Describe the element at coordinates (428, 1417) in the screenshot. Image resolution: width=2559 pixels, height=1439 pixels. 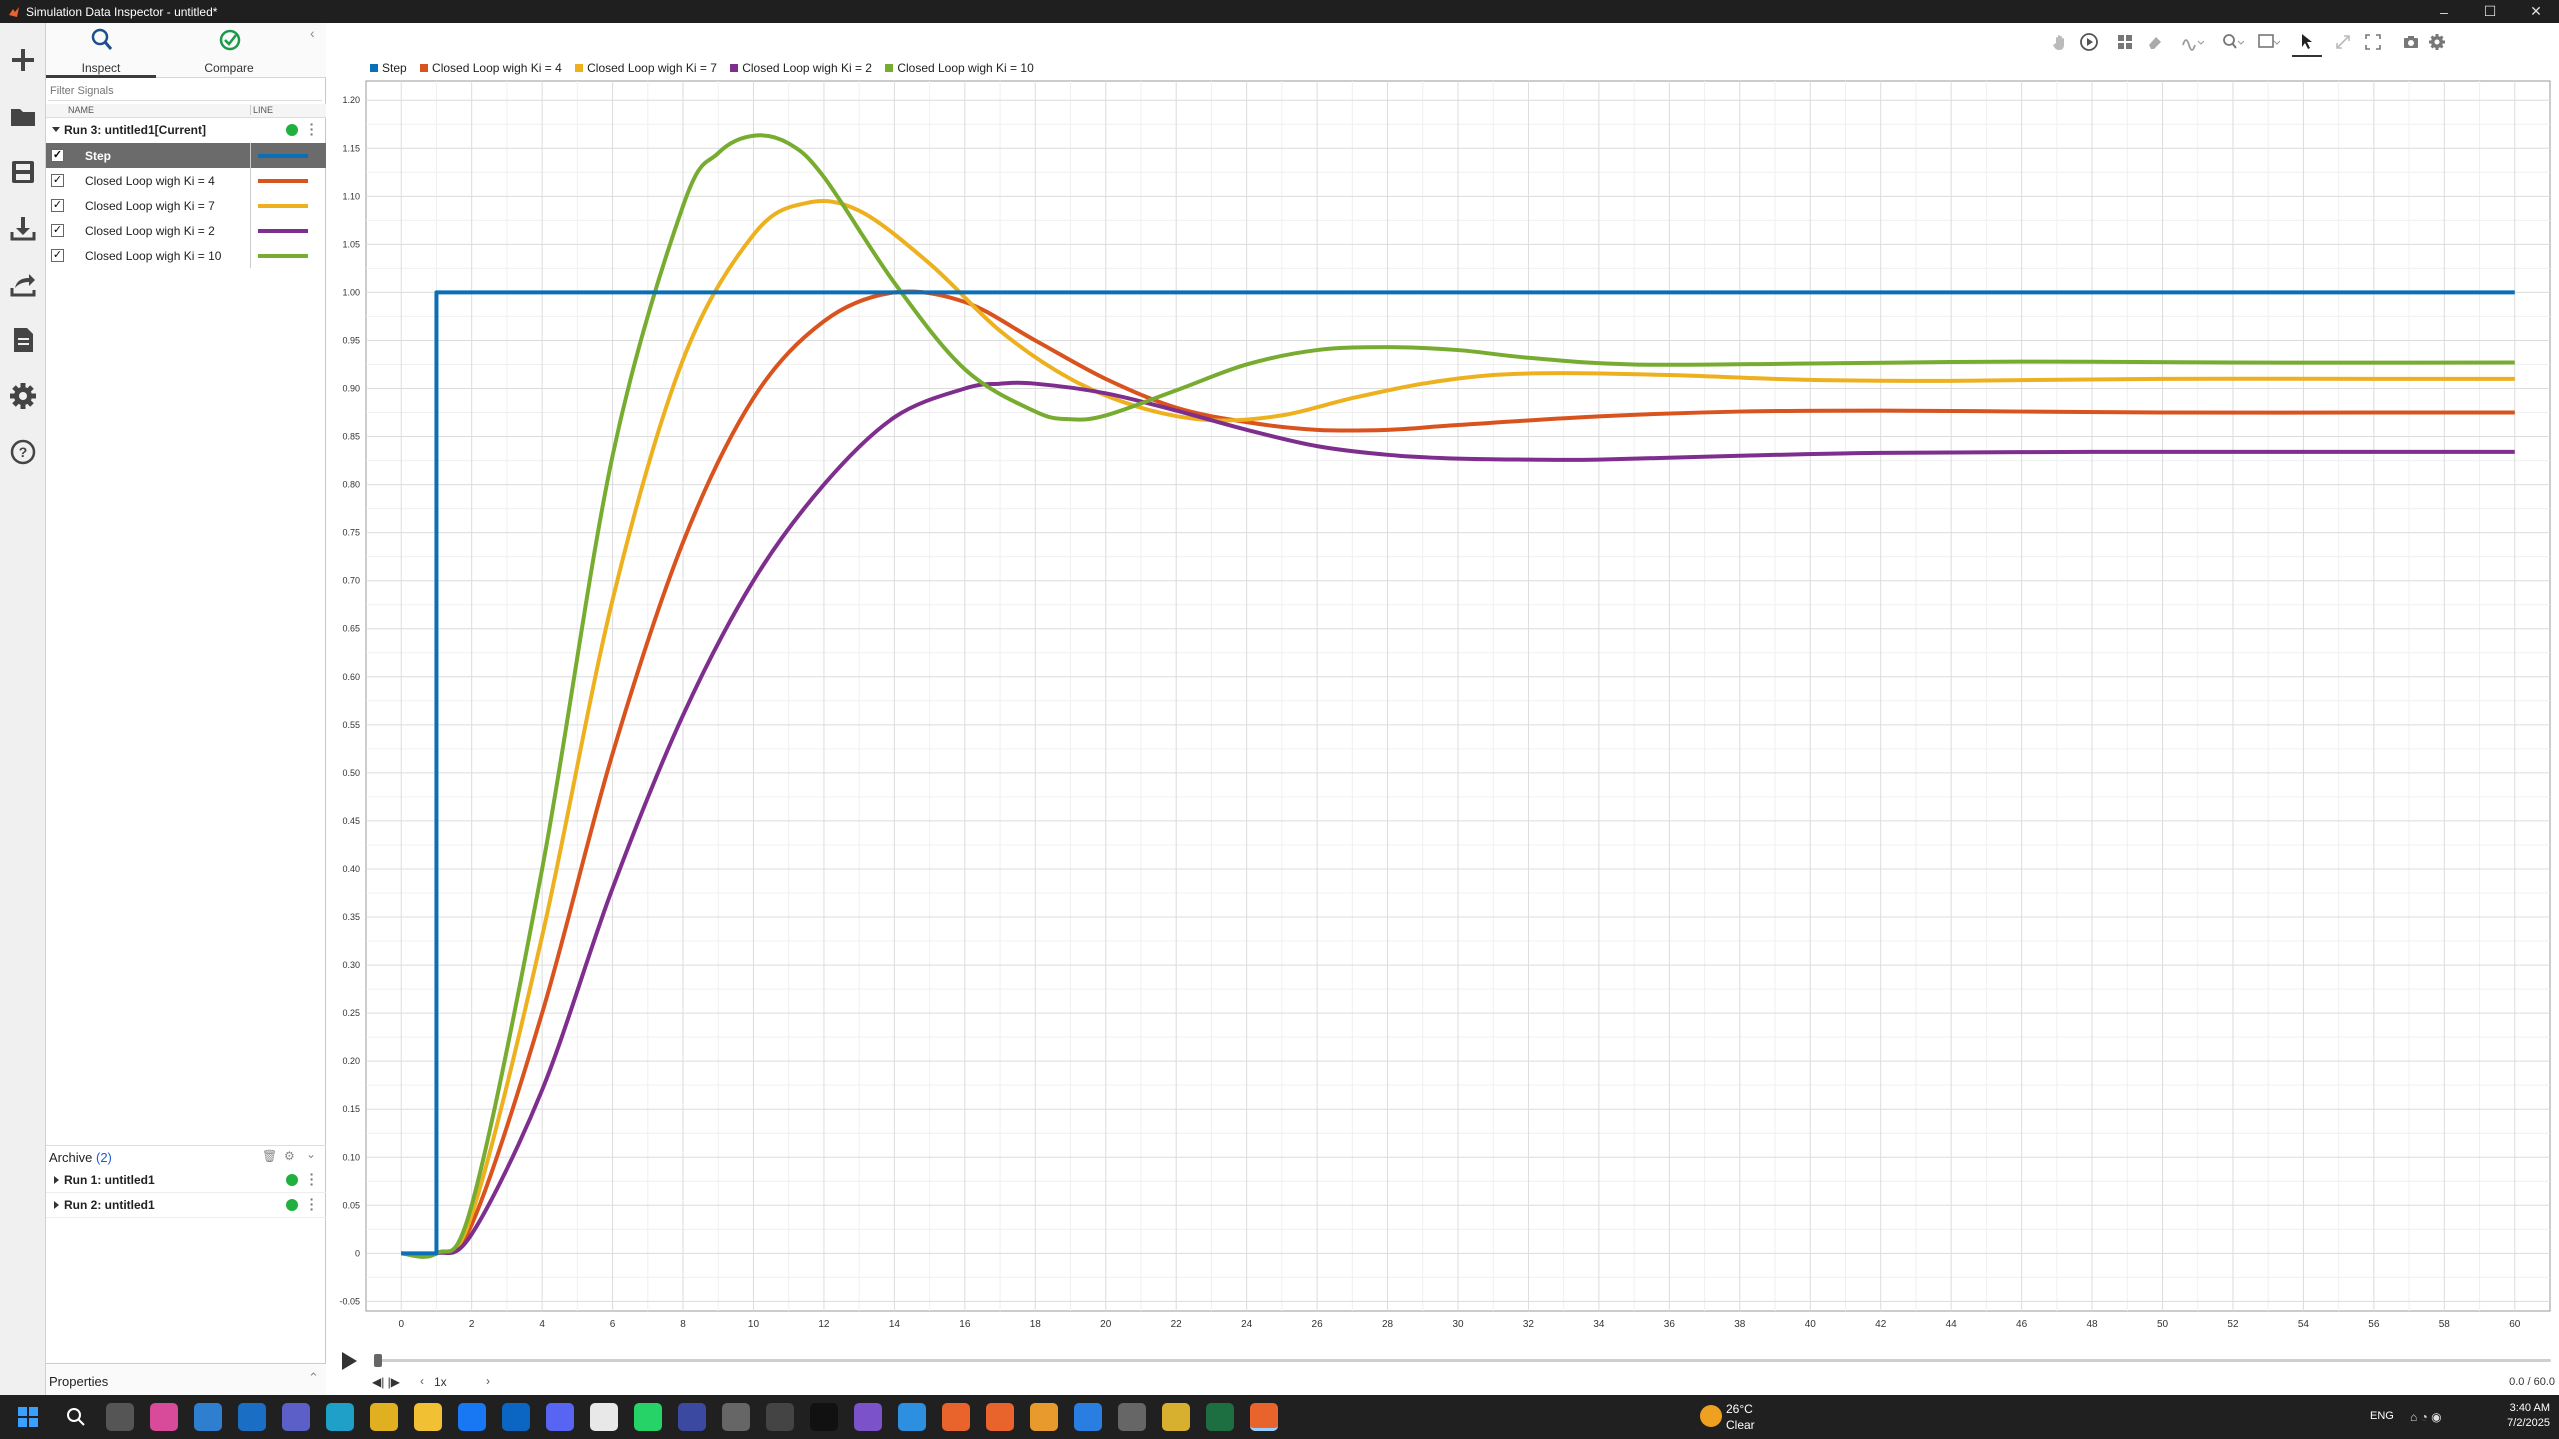
I see `file-explorer-icon` at that location.